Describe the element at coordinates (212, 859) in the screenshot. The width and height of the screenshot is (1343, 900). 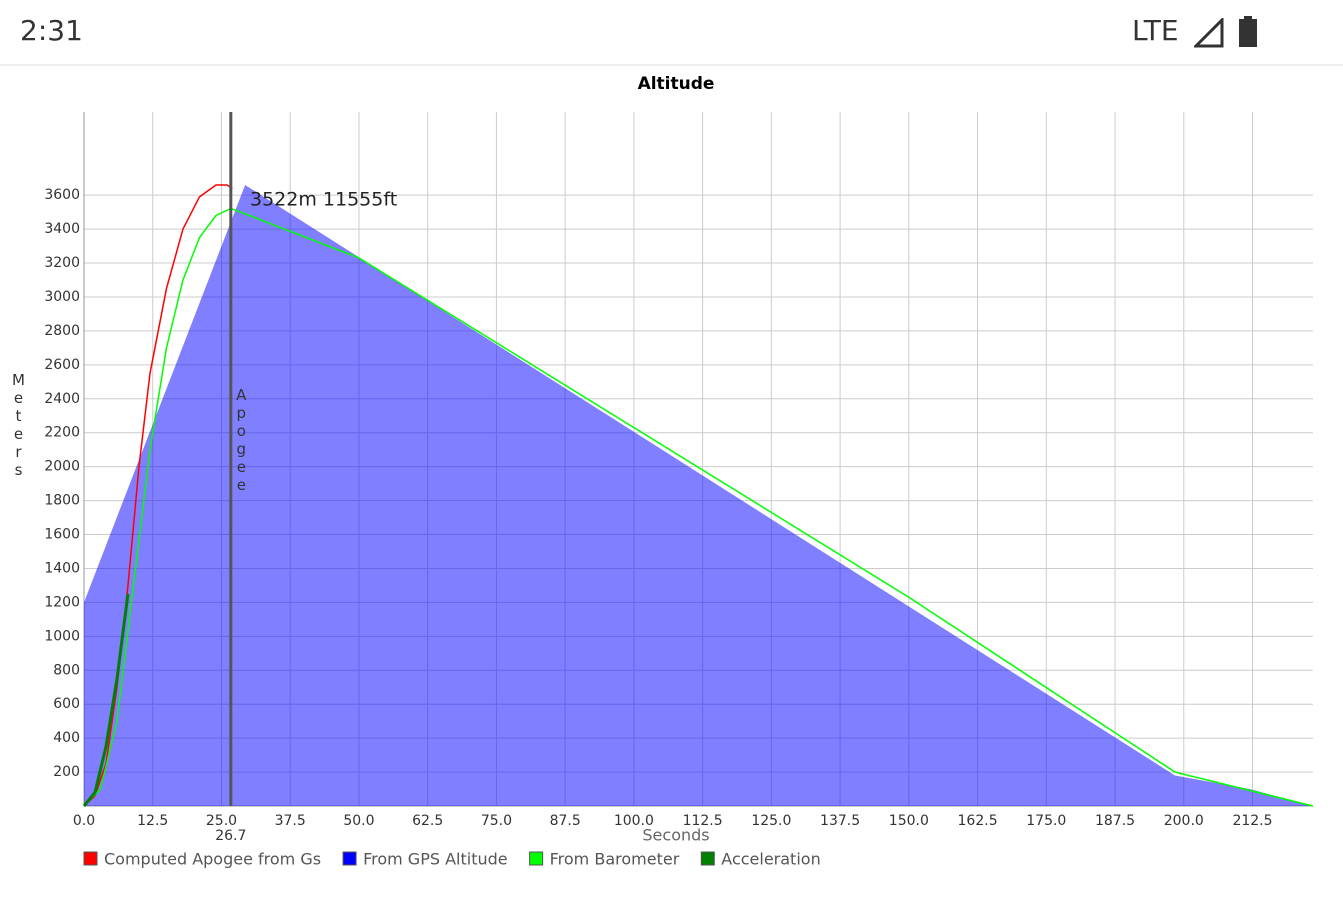
I see `legend-label: Computed Apogee from Gs` at that location.